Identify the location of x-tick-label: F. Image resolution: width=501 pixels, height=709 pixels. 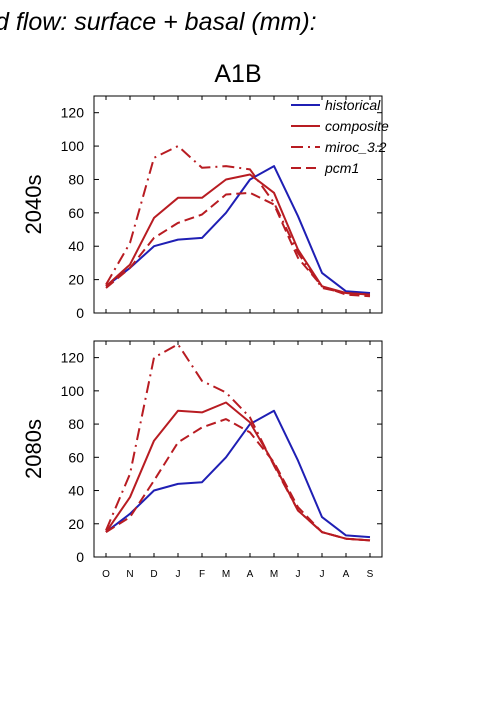
(202, 574).